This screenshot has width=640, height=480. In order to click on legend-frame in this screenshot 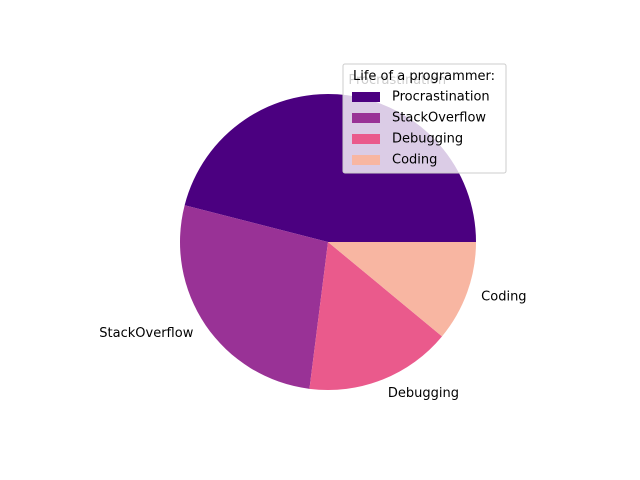, I will do `click(424, 118)`.